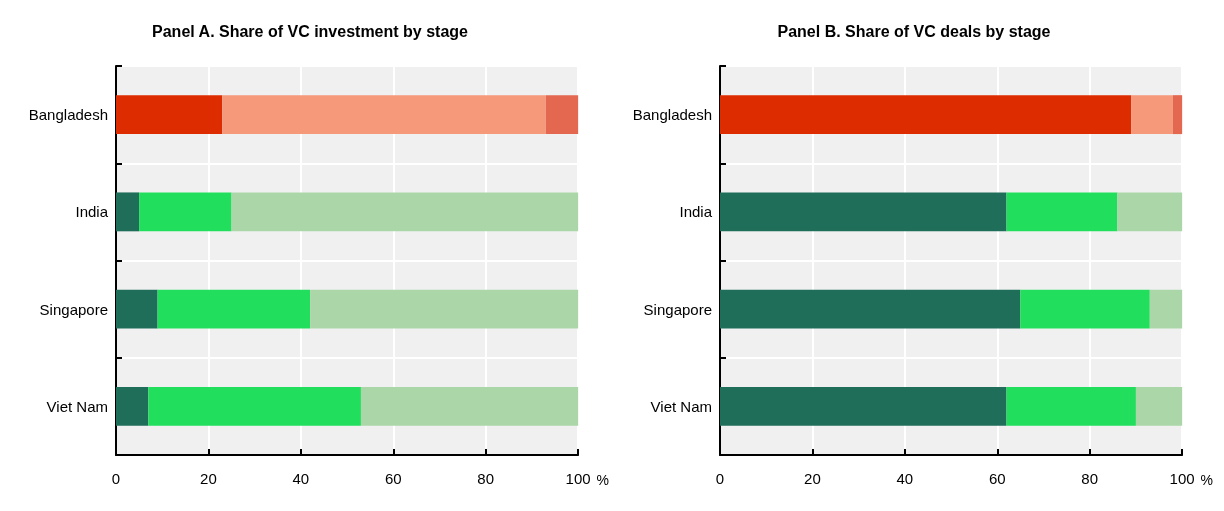 This screenshot has height=511, width=1224. I want to click on chart-title: Panel B. Share of VC deals by stage, so click(914, 31).